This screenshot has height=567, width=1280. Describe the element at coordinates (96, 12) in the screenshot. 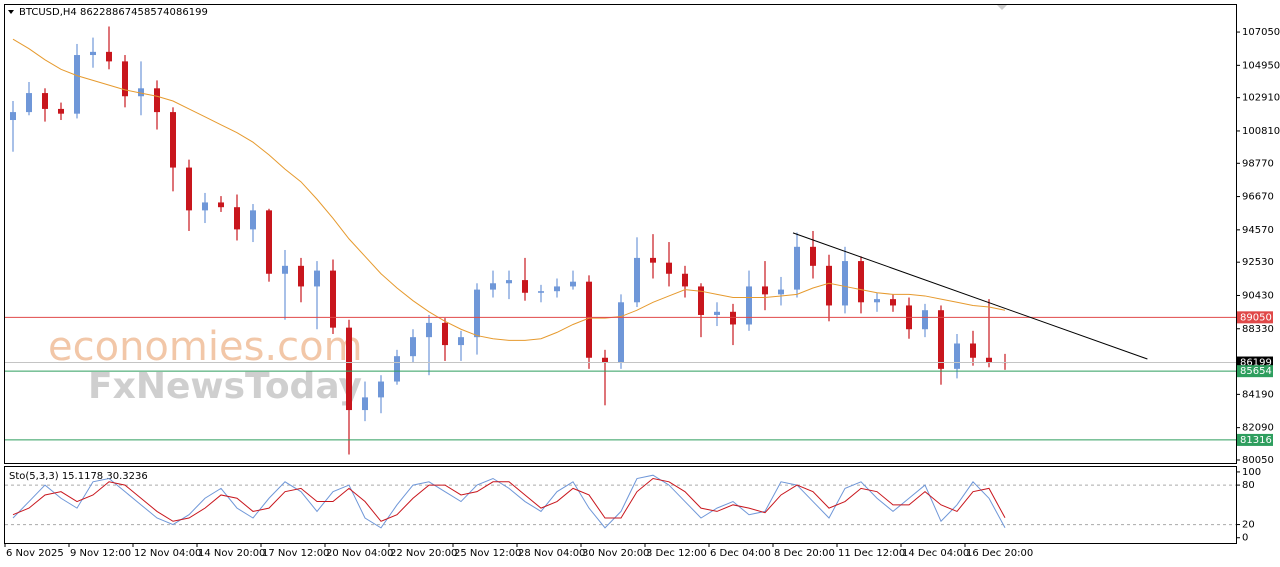

I see `ohlc-open: 86228` at that location.